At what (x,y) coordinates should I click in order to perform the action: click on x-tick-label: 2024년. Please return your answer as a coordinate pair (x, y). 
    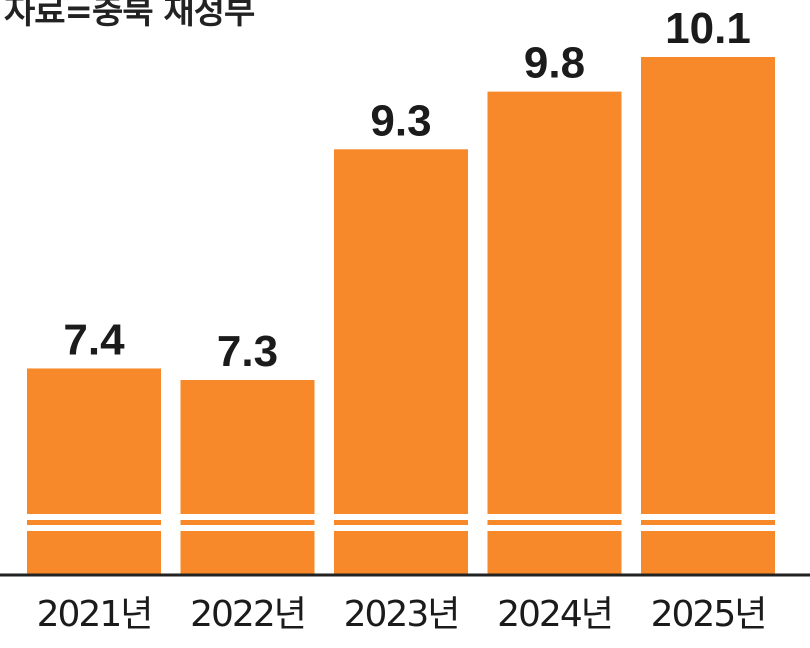
    Looking at the image, I should click on (554, 614).